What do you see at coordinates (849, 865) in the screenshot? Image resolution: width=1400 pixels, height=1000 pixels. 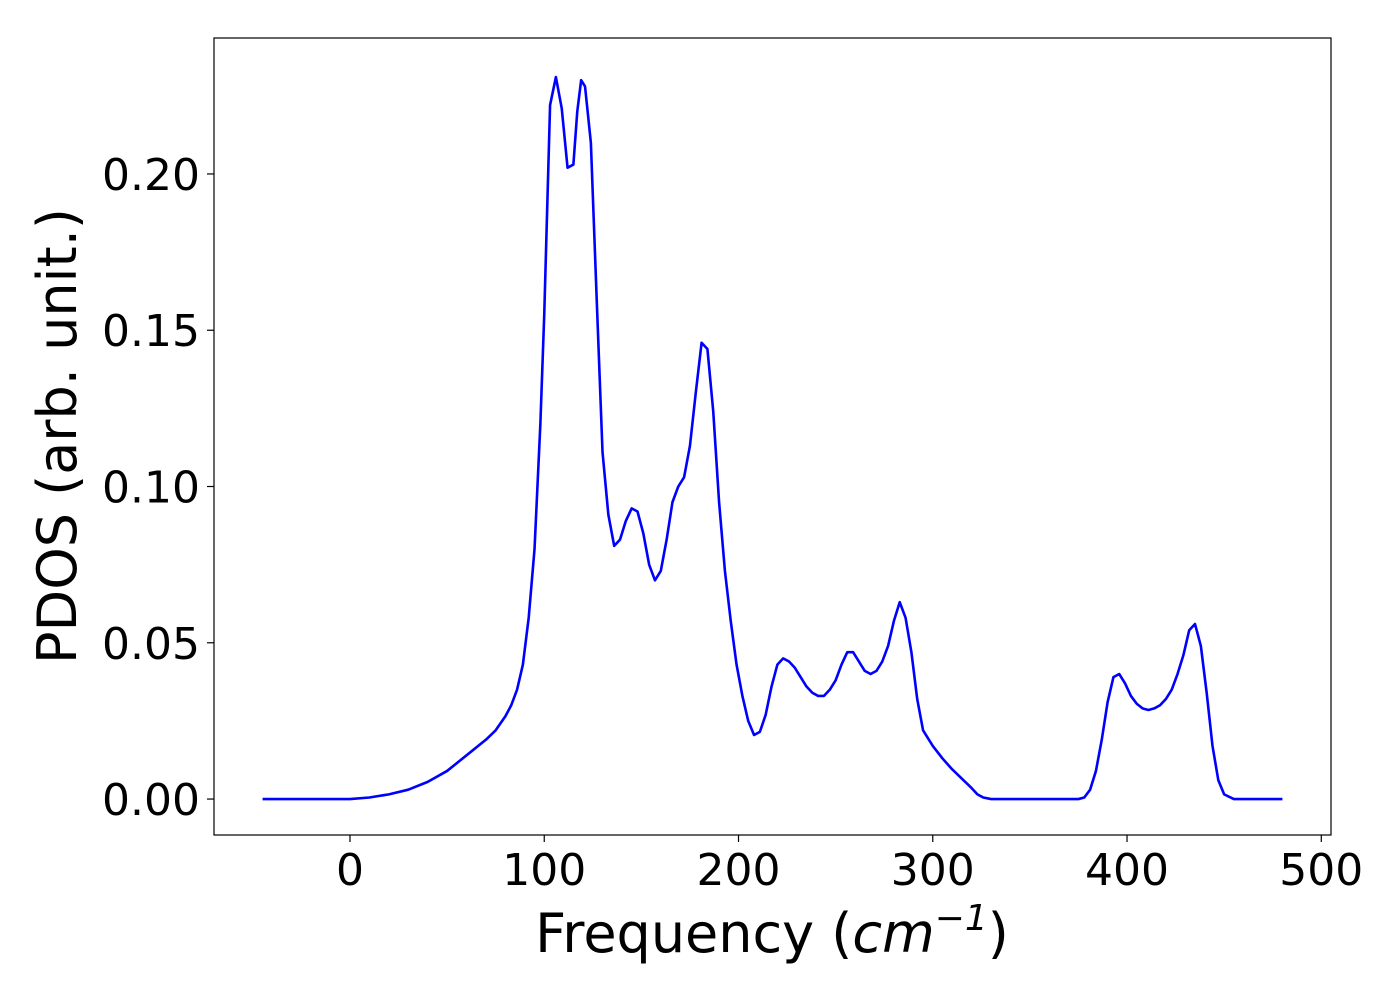 I see `x-axis-ticks: 0 100 200 300 400 500` at bounding box center [849, 865].